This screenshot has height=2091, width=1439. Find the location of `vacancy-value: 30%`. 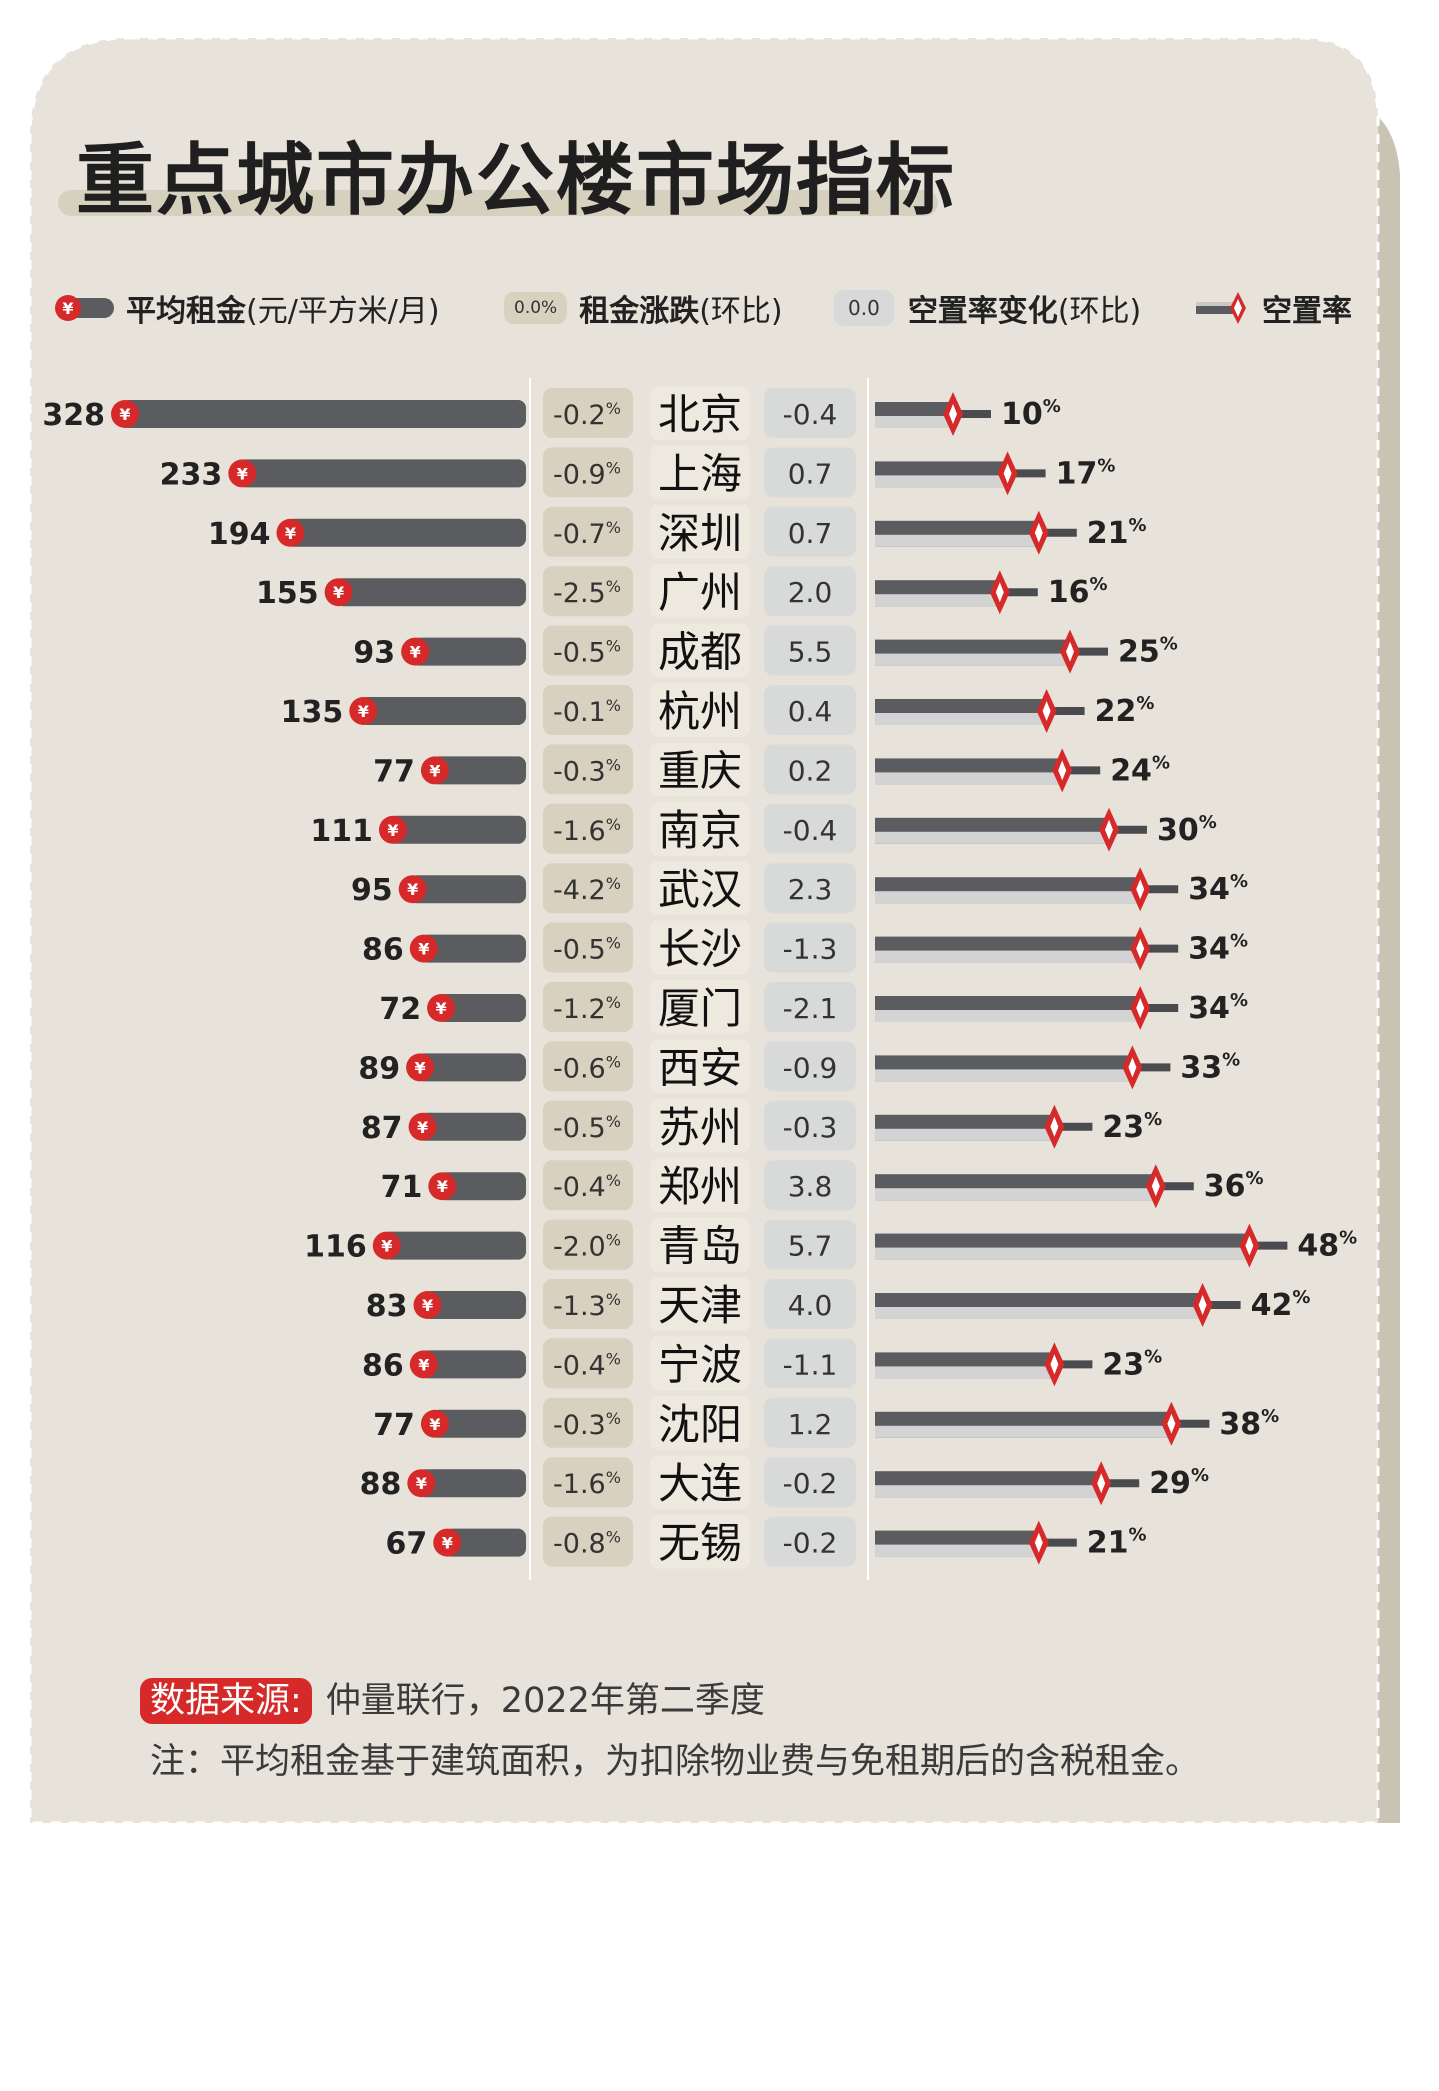

vacancy-value: 30% is located at coordinates (1187, 830).